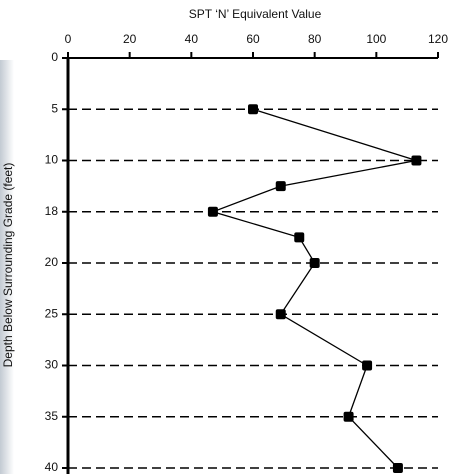 The image size is (473, 474). Describe the element at coordinates (52, 262) in the screenshot. I see `y-tick-label: 20` at that location.